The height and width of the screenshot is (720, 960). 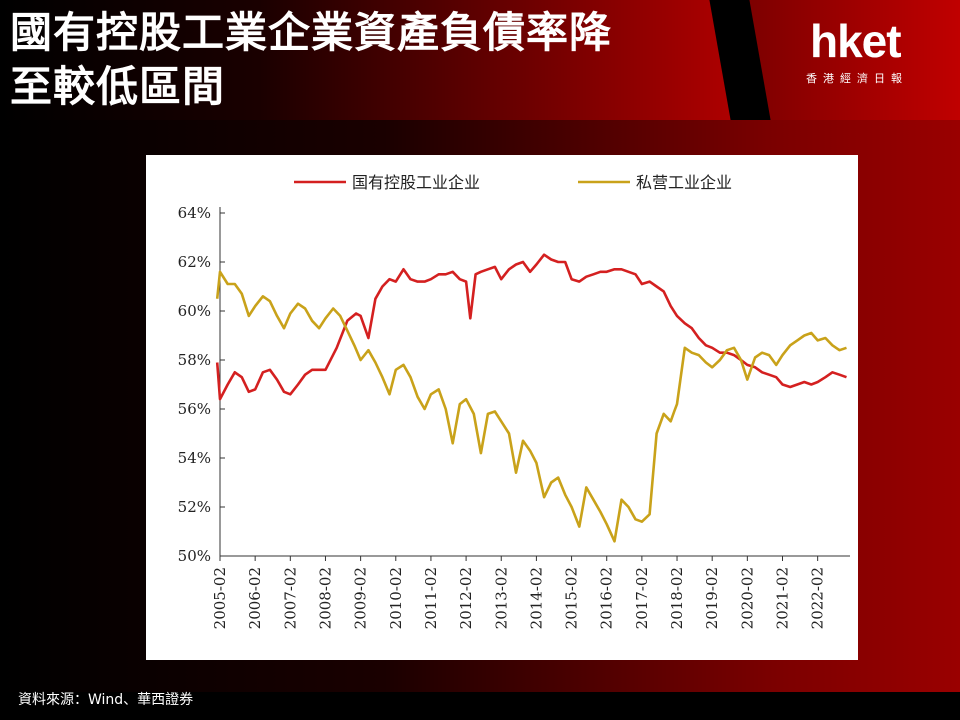 What do you see at coordinates (857, 78) in the screenshot?
I see `hket-logo-subtitle: 香港經濟日報` at bounding box center [857, 78].